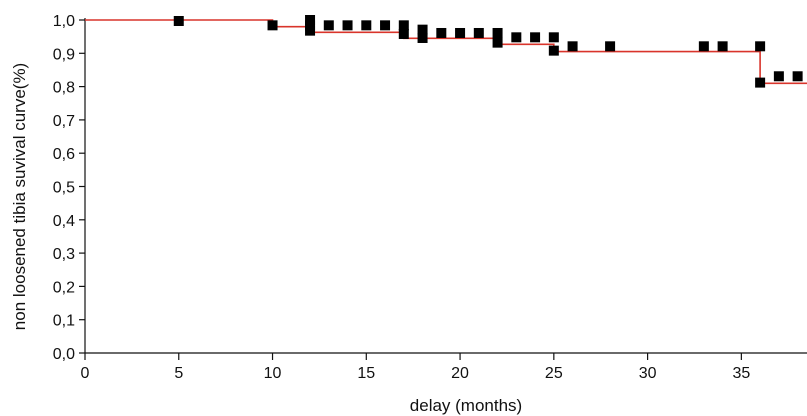 This screenshot has width=807, height=416. Describe the element at coordinates (554, 373) in the screenshot. I see `x-tick-label: 25` at that location.